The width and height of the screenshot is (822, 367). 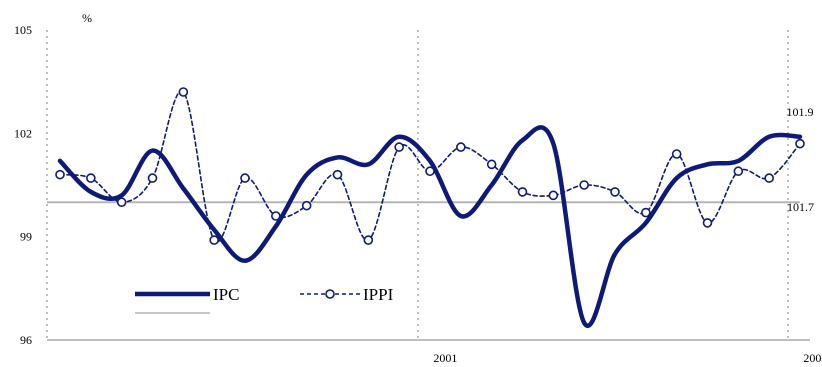 What do you see at coordinates (264, 299) in the screenshot?
I see `legend: IPC IPPI` at bounding box center [264, 299].